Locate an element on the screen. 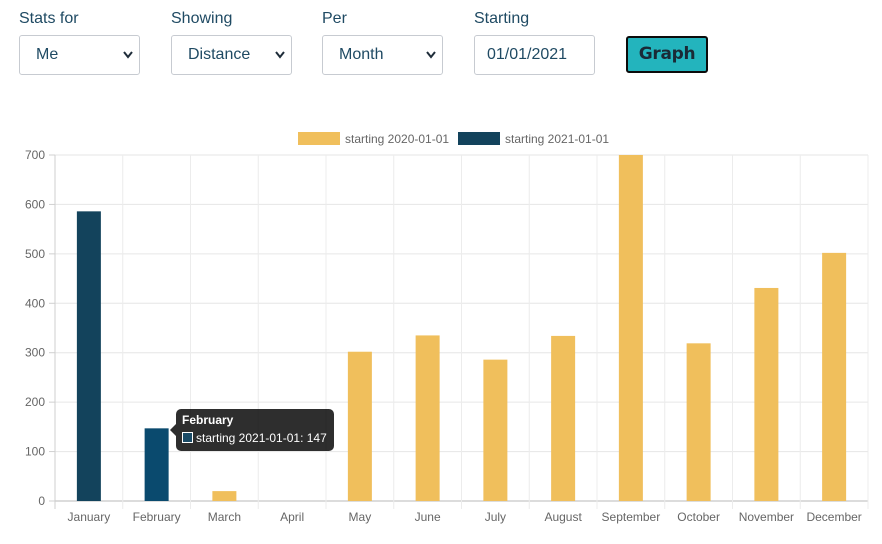  stats-for-field: Stats for Me is located at coordinates (79, 41).